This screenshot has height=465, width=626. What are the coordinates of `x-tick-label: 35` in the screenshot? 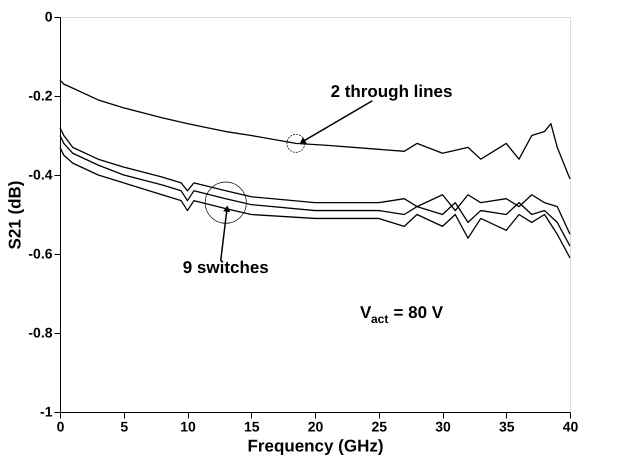 It's located at (506, 426).